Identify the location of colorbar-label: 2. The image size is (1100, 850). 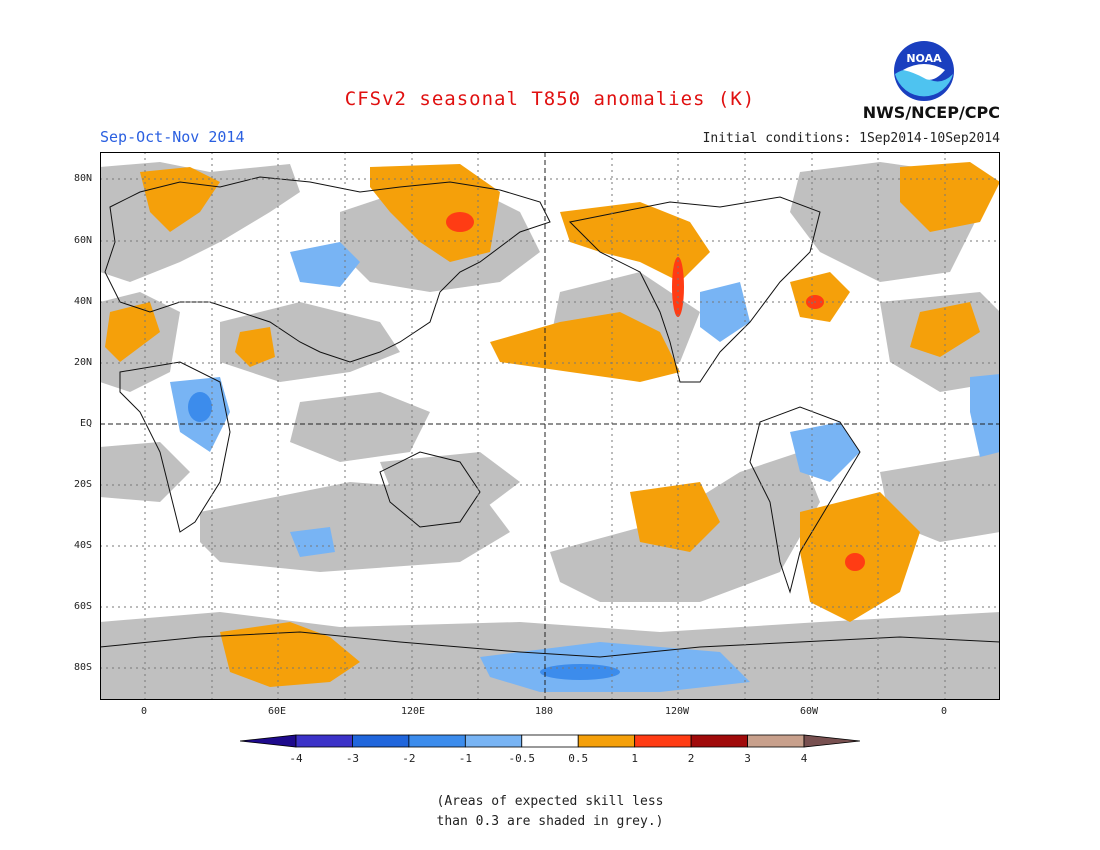
(691, 758).